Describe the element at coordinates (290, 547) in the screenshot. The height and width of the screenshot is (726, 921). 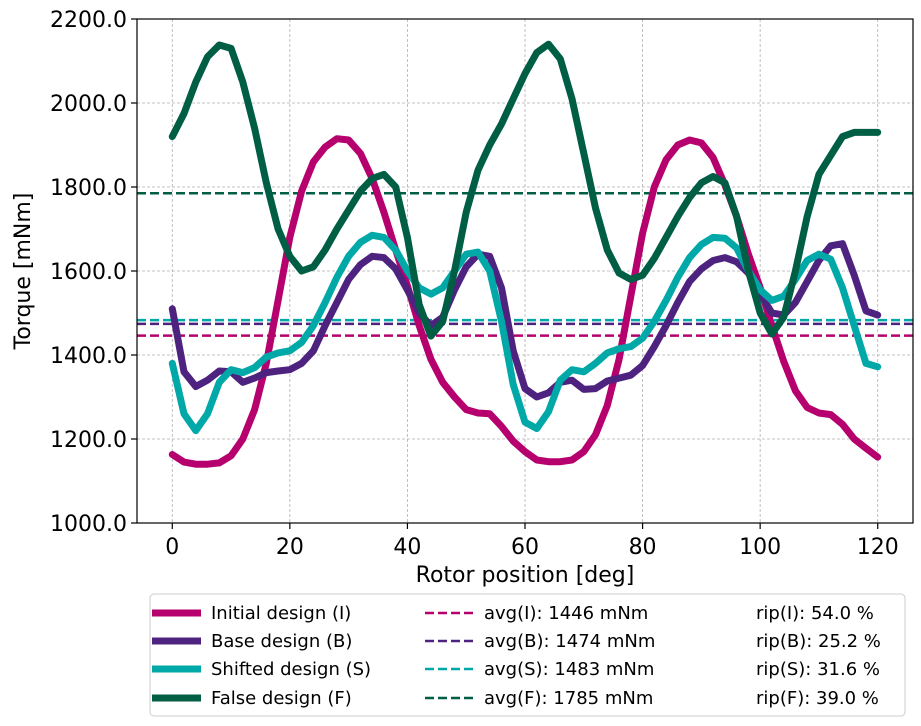
I see `x-tick-label: 20` at that location.